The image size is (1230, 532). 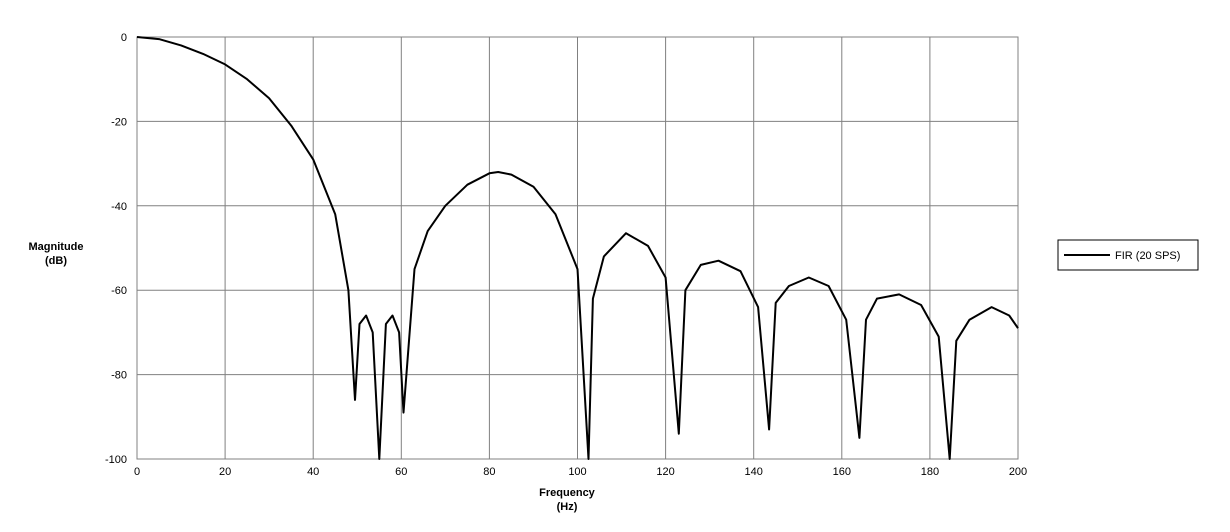 I want to click on y-tick-label: -100, so click(x=116, y=460).